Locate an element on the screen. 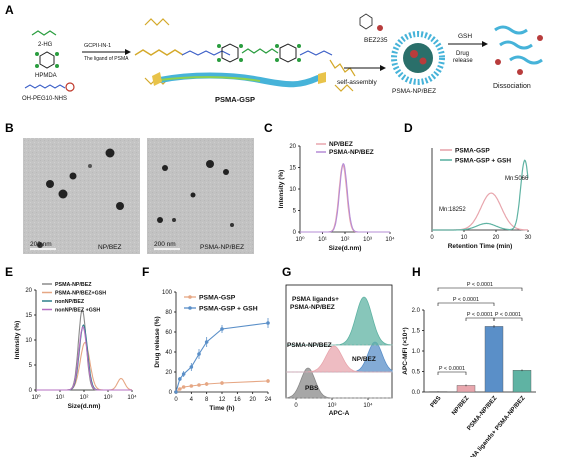 Image resolution: width=561 pixels, height=457 pixels. y-tick-label: 0.5 is located at coordinates (416, 373).